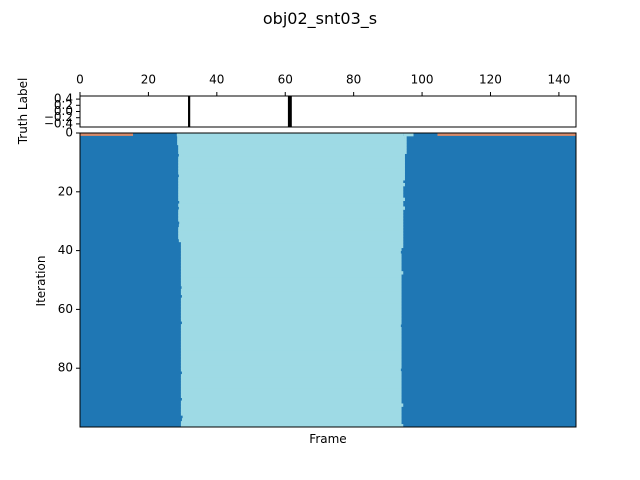 The width and height of the screenshot is (640, 480). What do you see at coordinates (285, 80) in the screenshot?
I see `strip-x-tick-label: 60` at bounding box center [285, 80].